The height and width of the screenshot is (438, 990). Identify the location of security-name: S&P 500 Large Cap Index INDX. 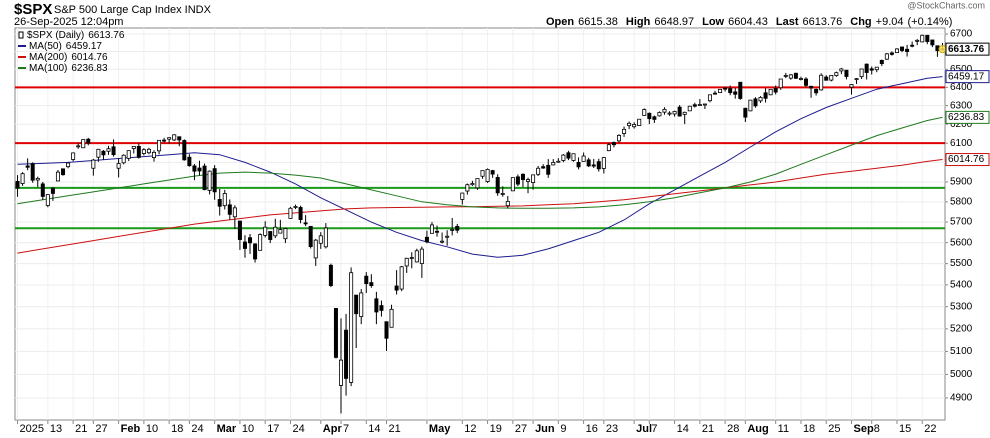
(133, 10).